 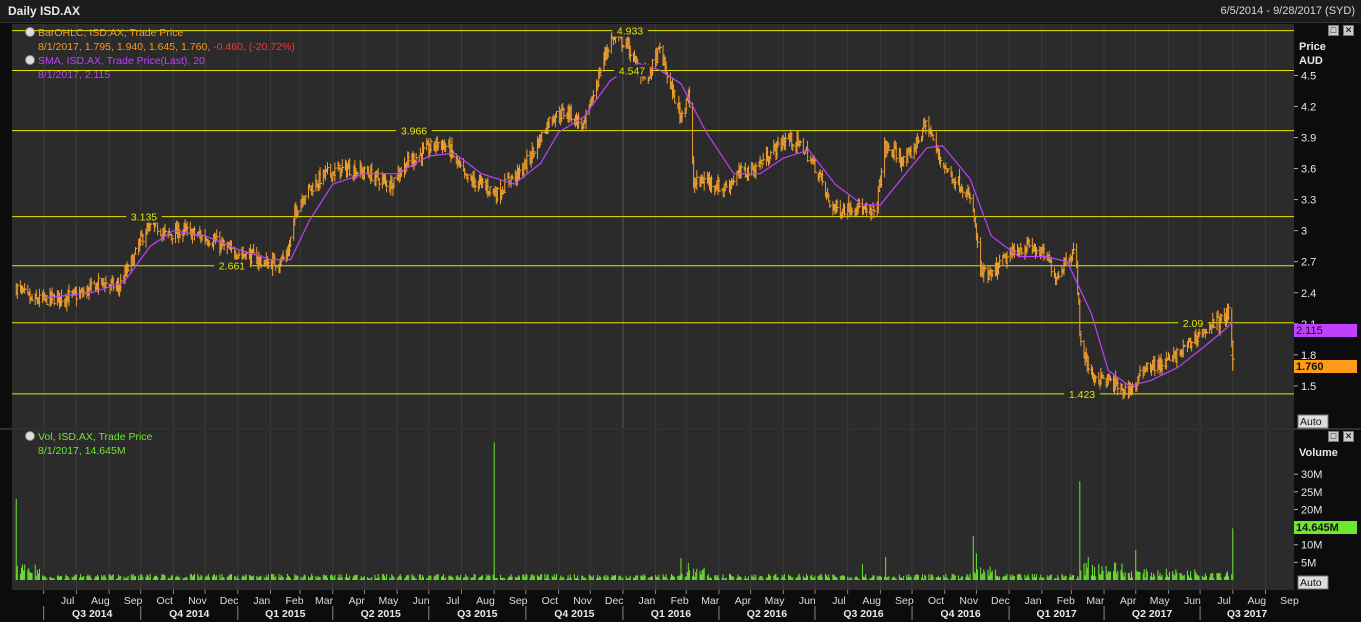 What do you see at coordinates (1312, 47) in the screenshot?
I see `price-axis-title: Price` at bounding box center [1312, 47].